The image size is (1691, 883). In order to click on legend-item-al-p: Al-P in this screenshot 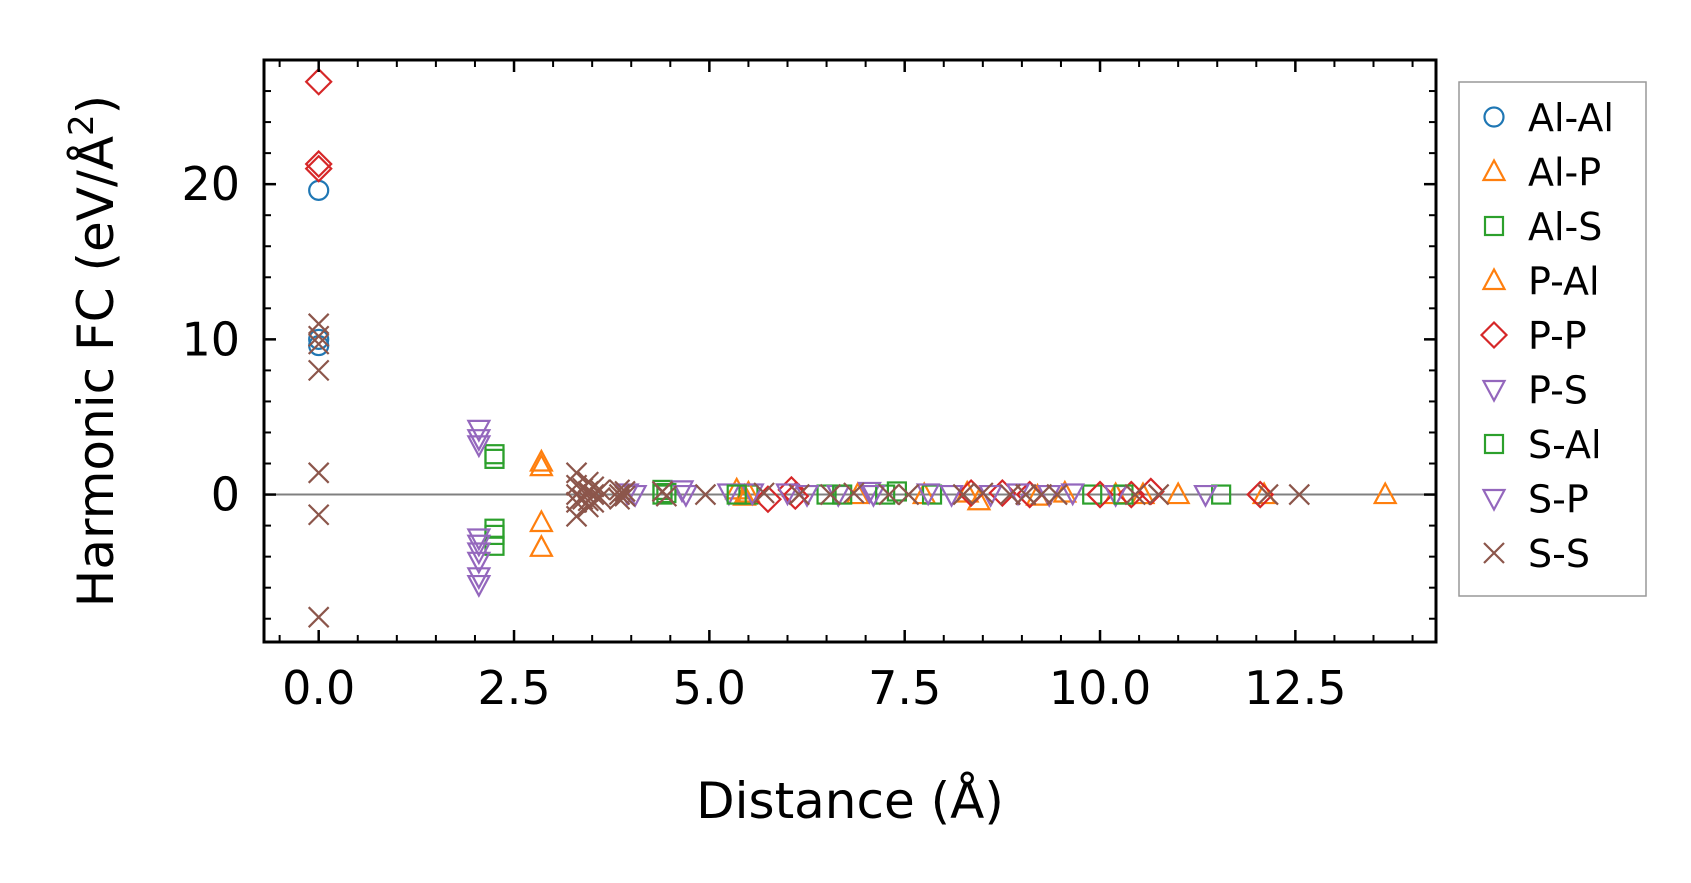, I will do `click(1541, 173)`.